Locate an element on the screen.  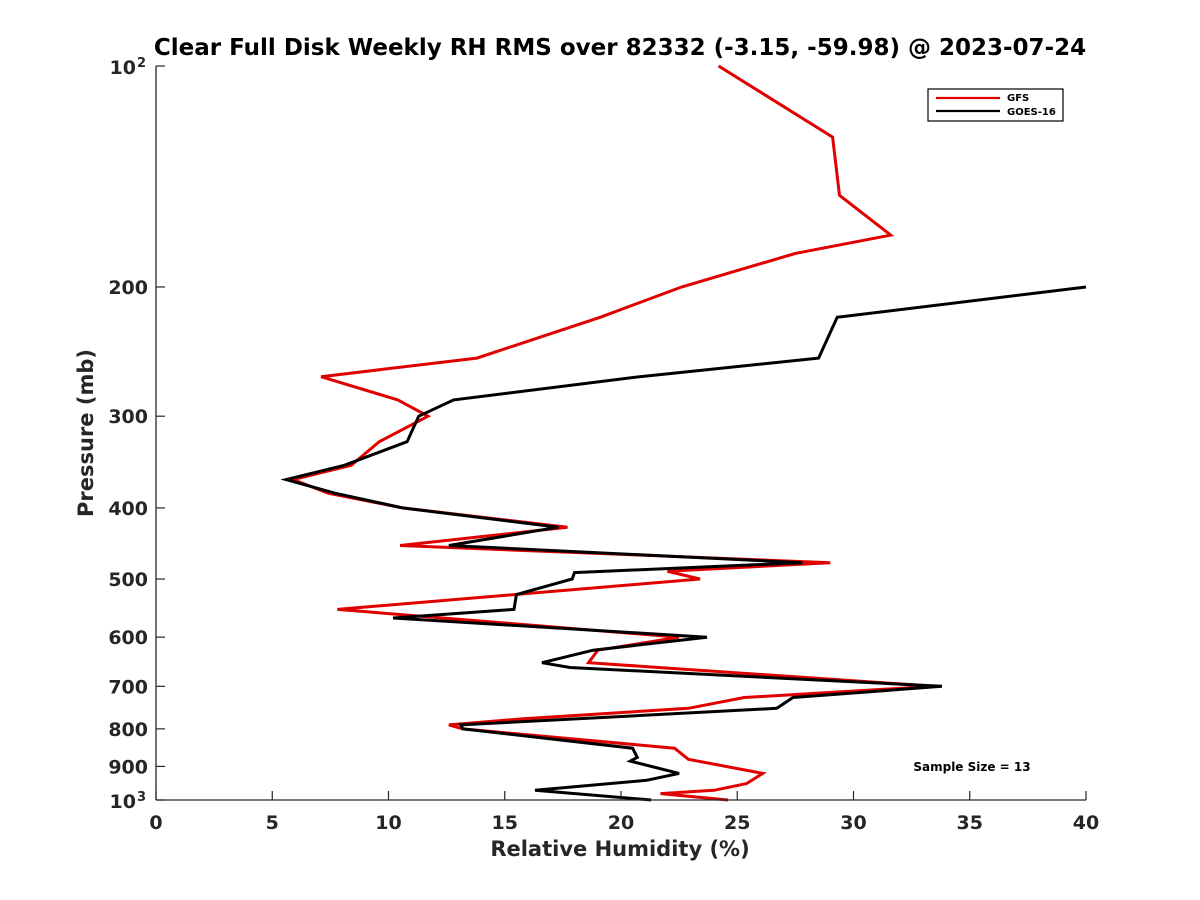
legend: GFS GOES-16 is located at coordinates (995, 105).